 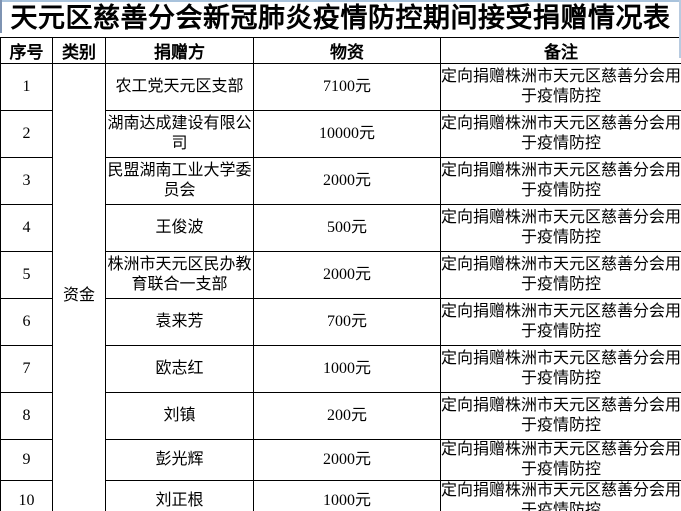 What do you see at coordinates (26, 495) in the screenshot?
I see `cell-no: 10` at bounding box center [26, 495].